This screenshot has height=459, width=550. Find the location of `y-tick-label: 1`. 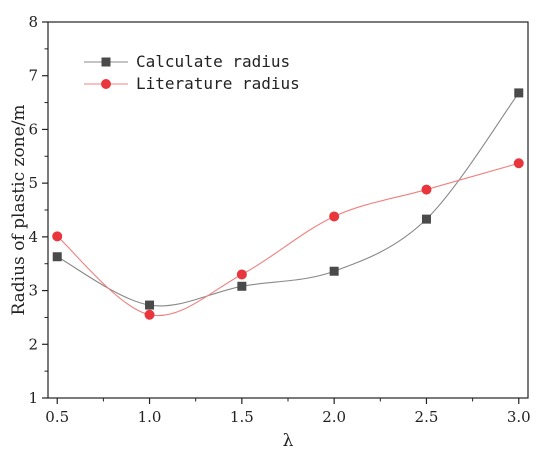

y-tick-label: 1 is located at coordinates (33, 398).